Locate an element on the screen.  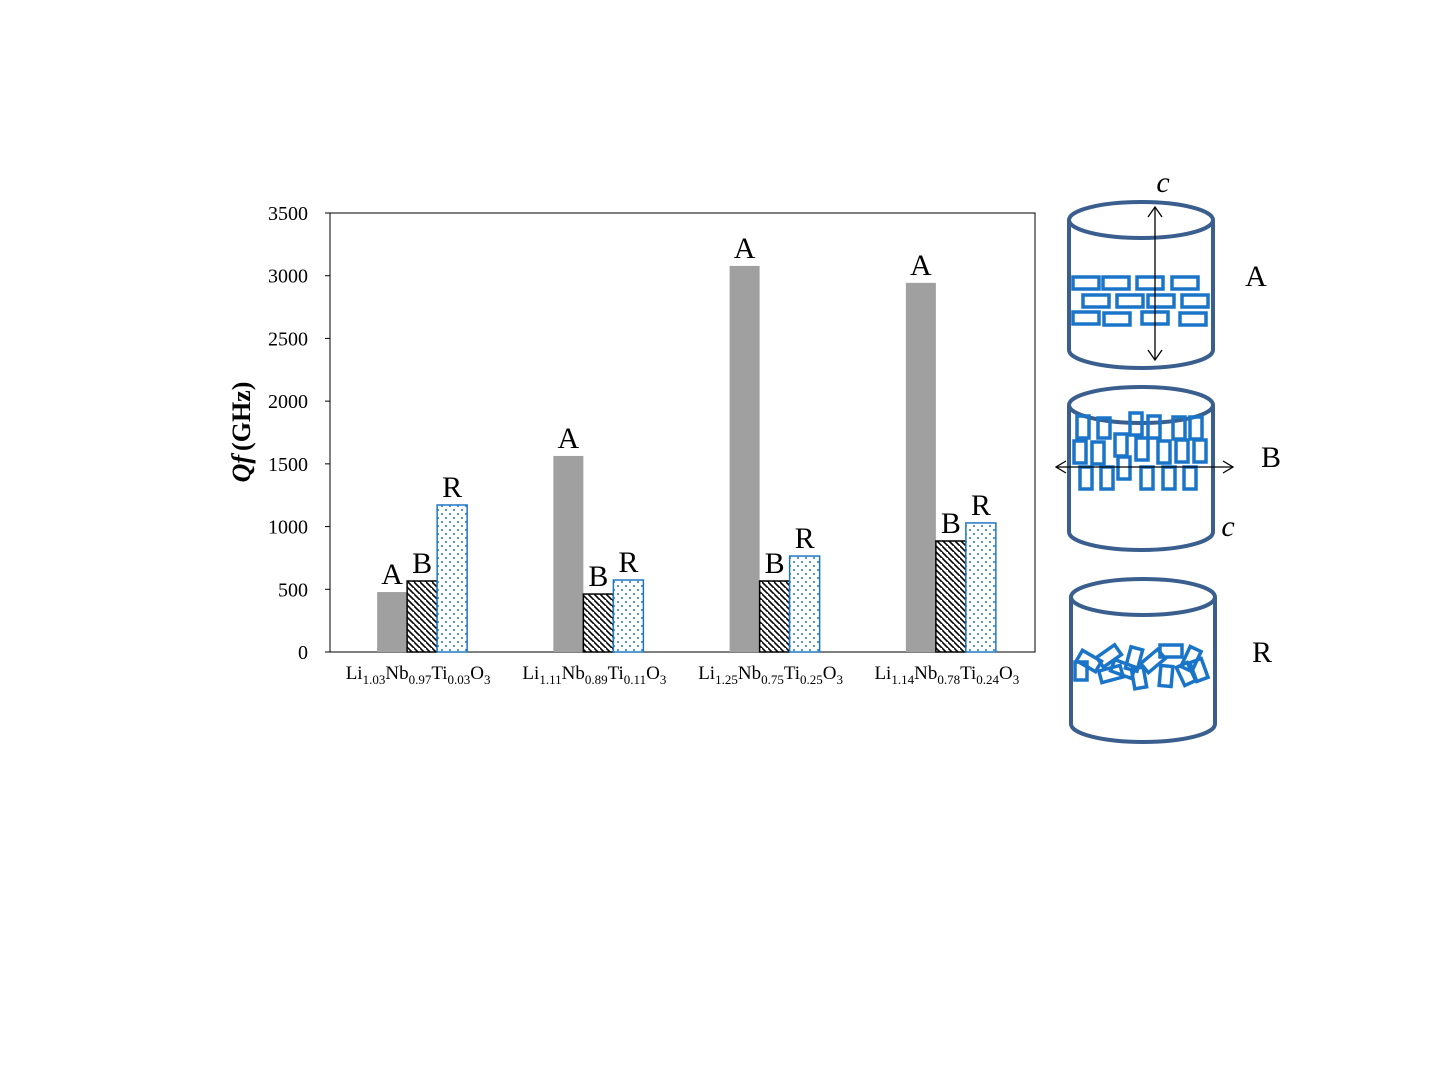
schematic-labels: c c A B R is located at coordinates (1218, 417).